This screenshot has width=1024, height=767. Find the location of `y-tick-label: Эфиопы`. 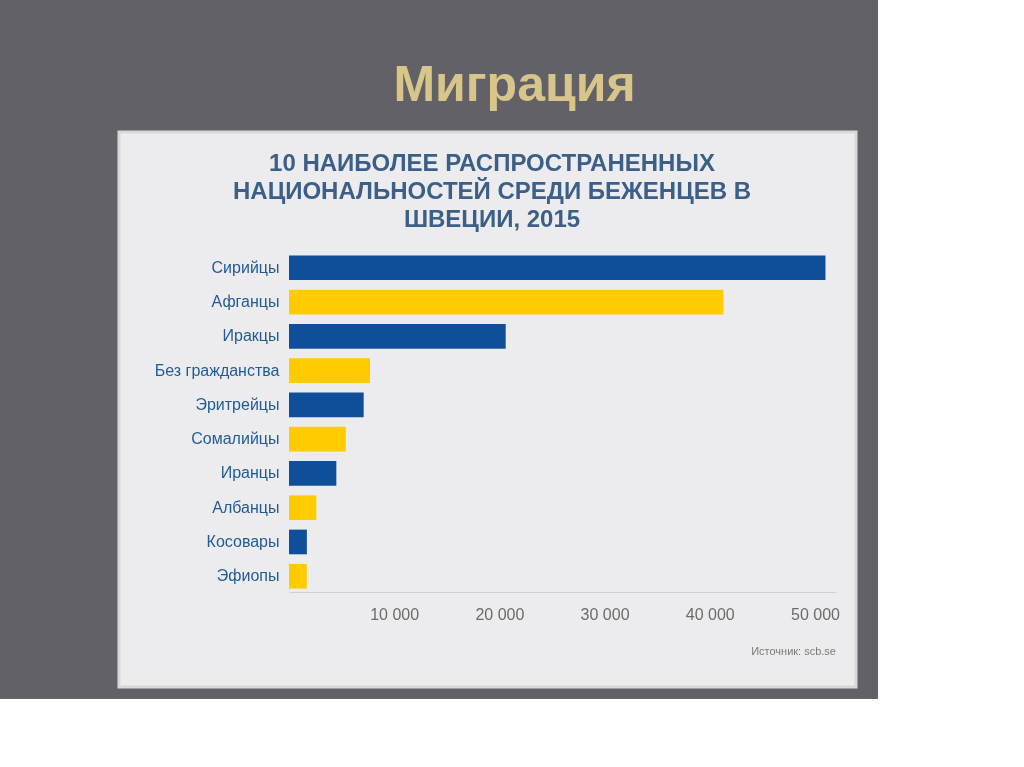

y-tick-label: Эфиопы is located at coordinates (248, 576).